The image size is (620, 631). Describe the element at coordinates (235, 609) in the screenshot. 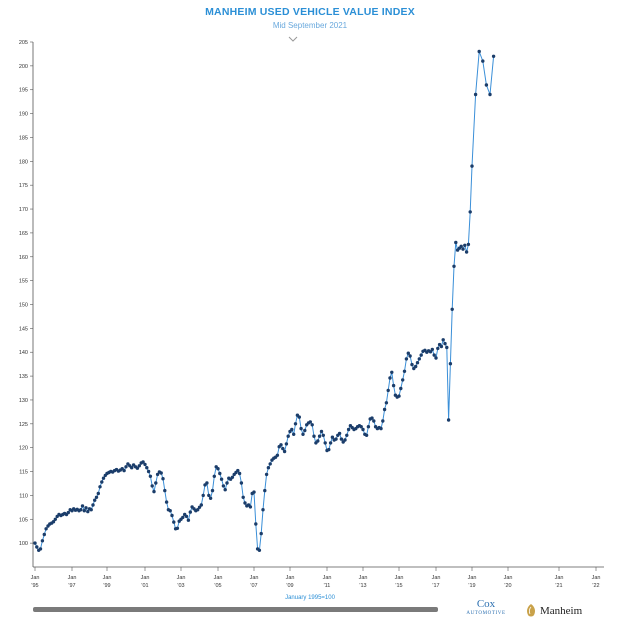

I see `horizontal-scrollbar` at that location.